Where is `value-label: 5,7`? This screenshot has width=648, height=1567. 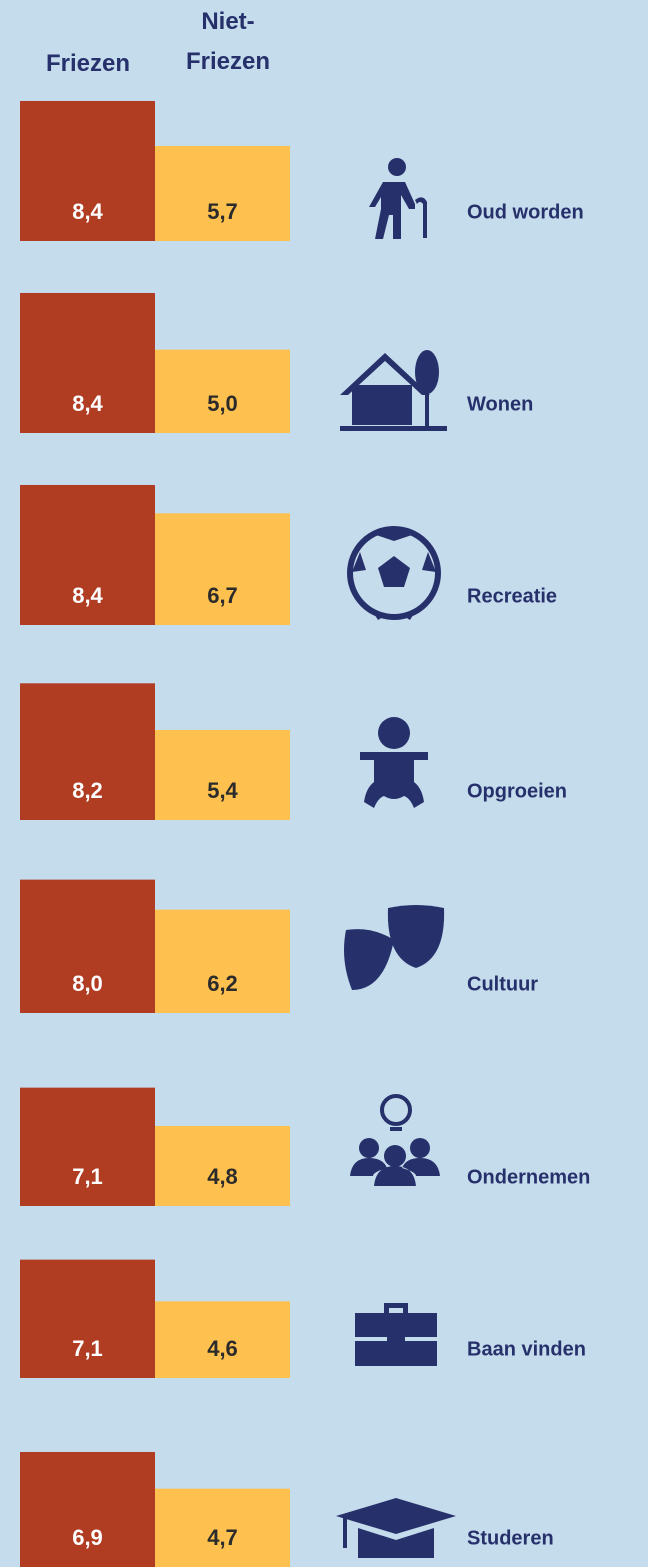 value-label: 5,7 is located at coordinates (222, 211).